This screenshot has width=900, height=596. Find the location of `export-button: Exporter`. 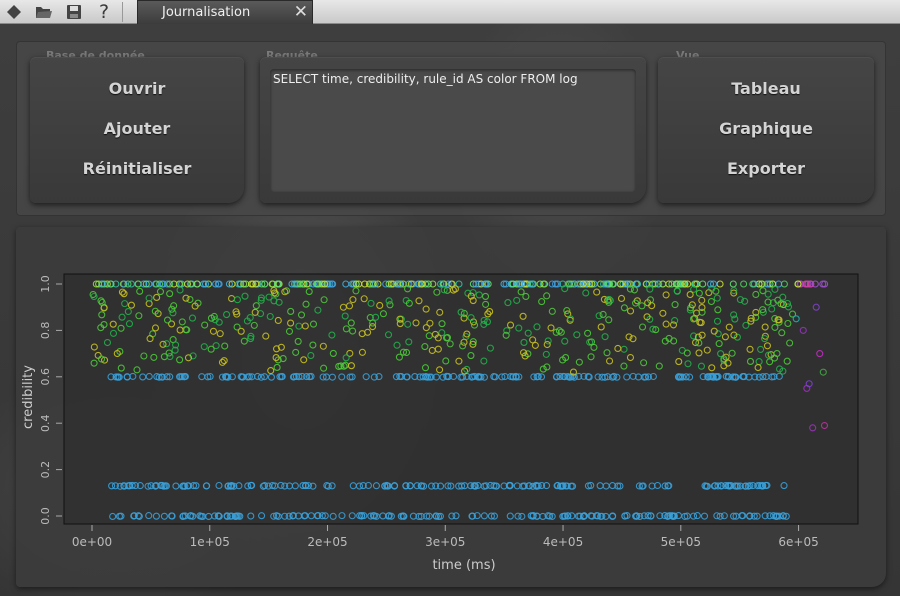

export-button: Exporter is located at coordinates (766, 168).